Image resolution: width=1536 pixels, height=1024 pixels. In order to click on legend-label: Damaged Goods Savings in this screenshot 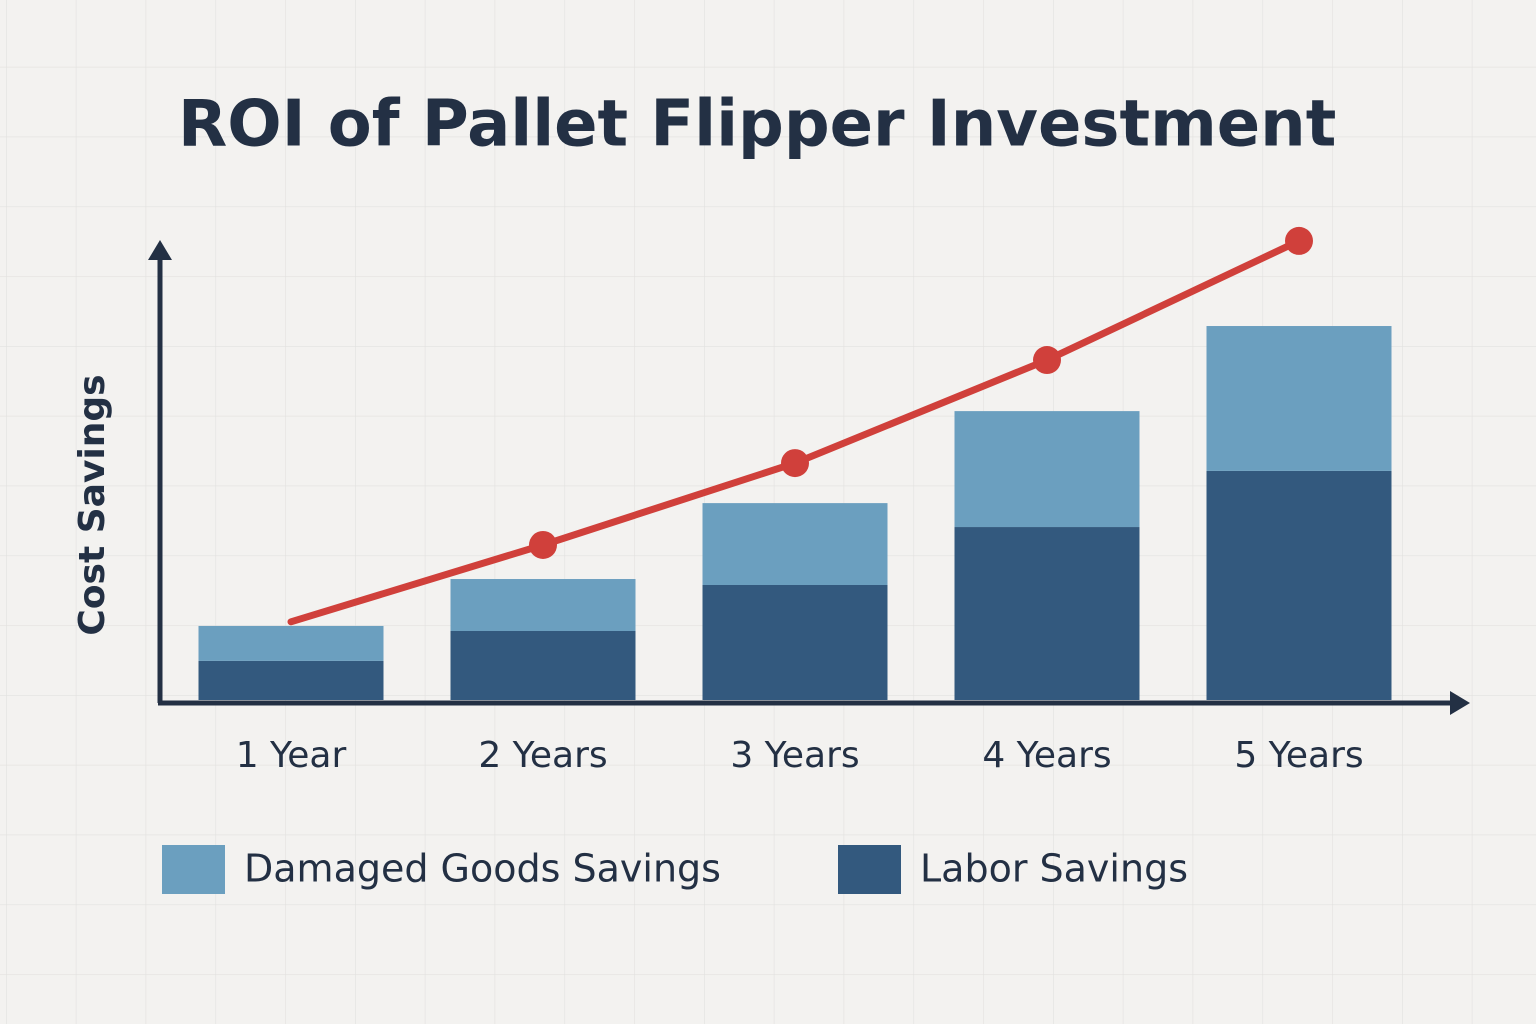, I will do `click(482, 869)`.